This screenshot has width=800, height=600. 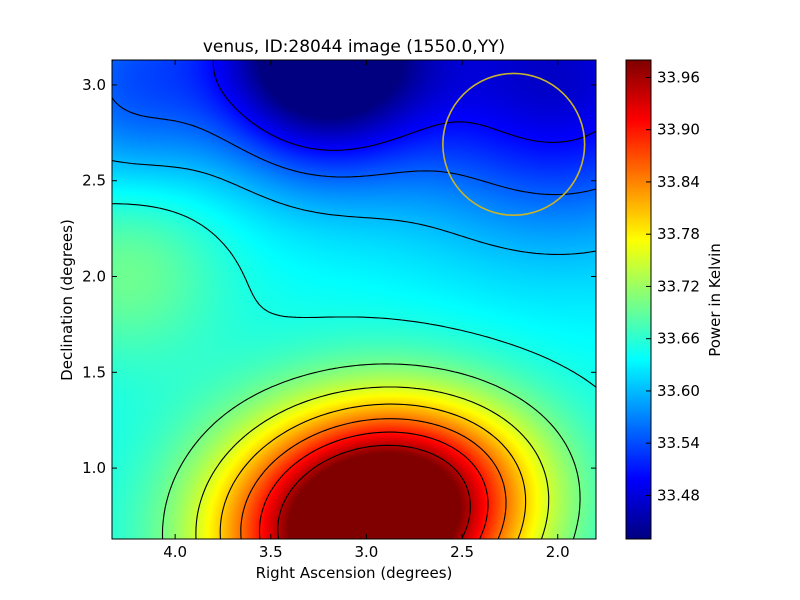 I want to click on y-tick-label: 1.0, so click(x=94, y=468).